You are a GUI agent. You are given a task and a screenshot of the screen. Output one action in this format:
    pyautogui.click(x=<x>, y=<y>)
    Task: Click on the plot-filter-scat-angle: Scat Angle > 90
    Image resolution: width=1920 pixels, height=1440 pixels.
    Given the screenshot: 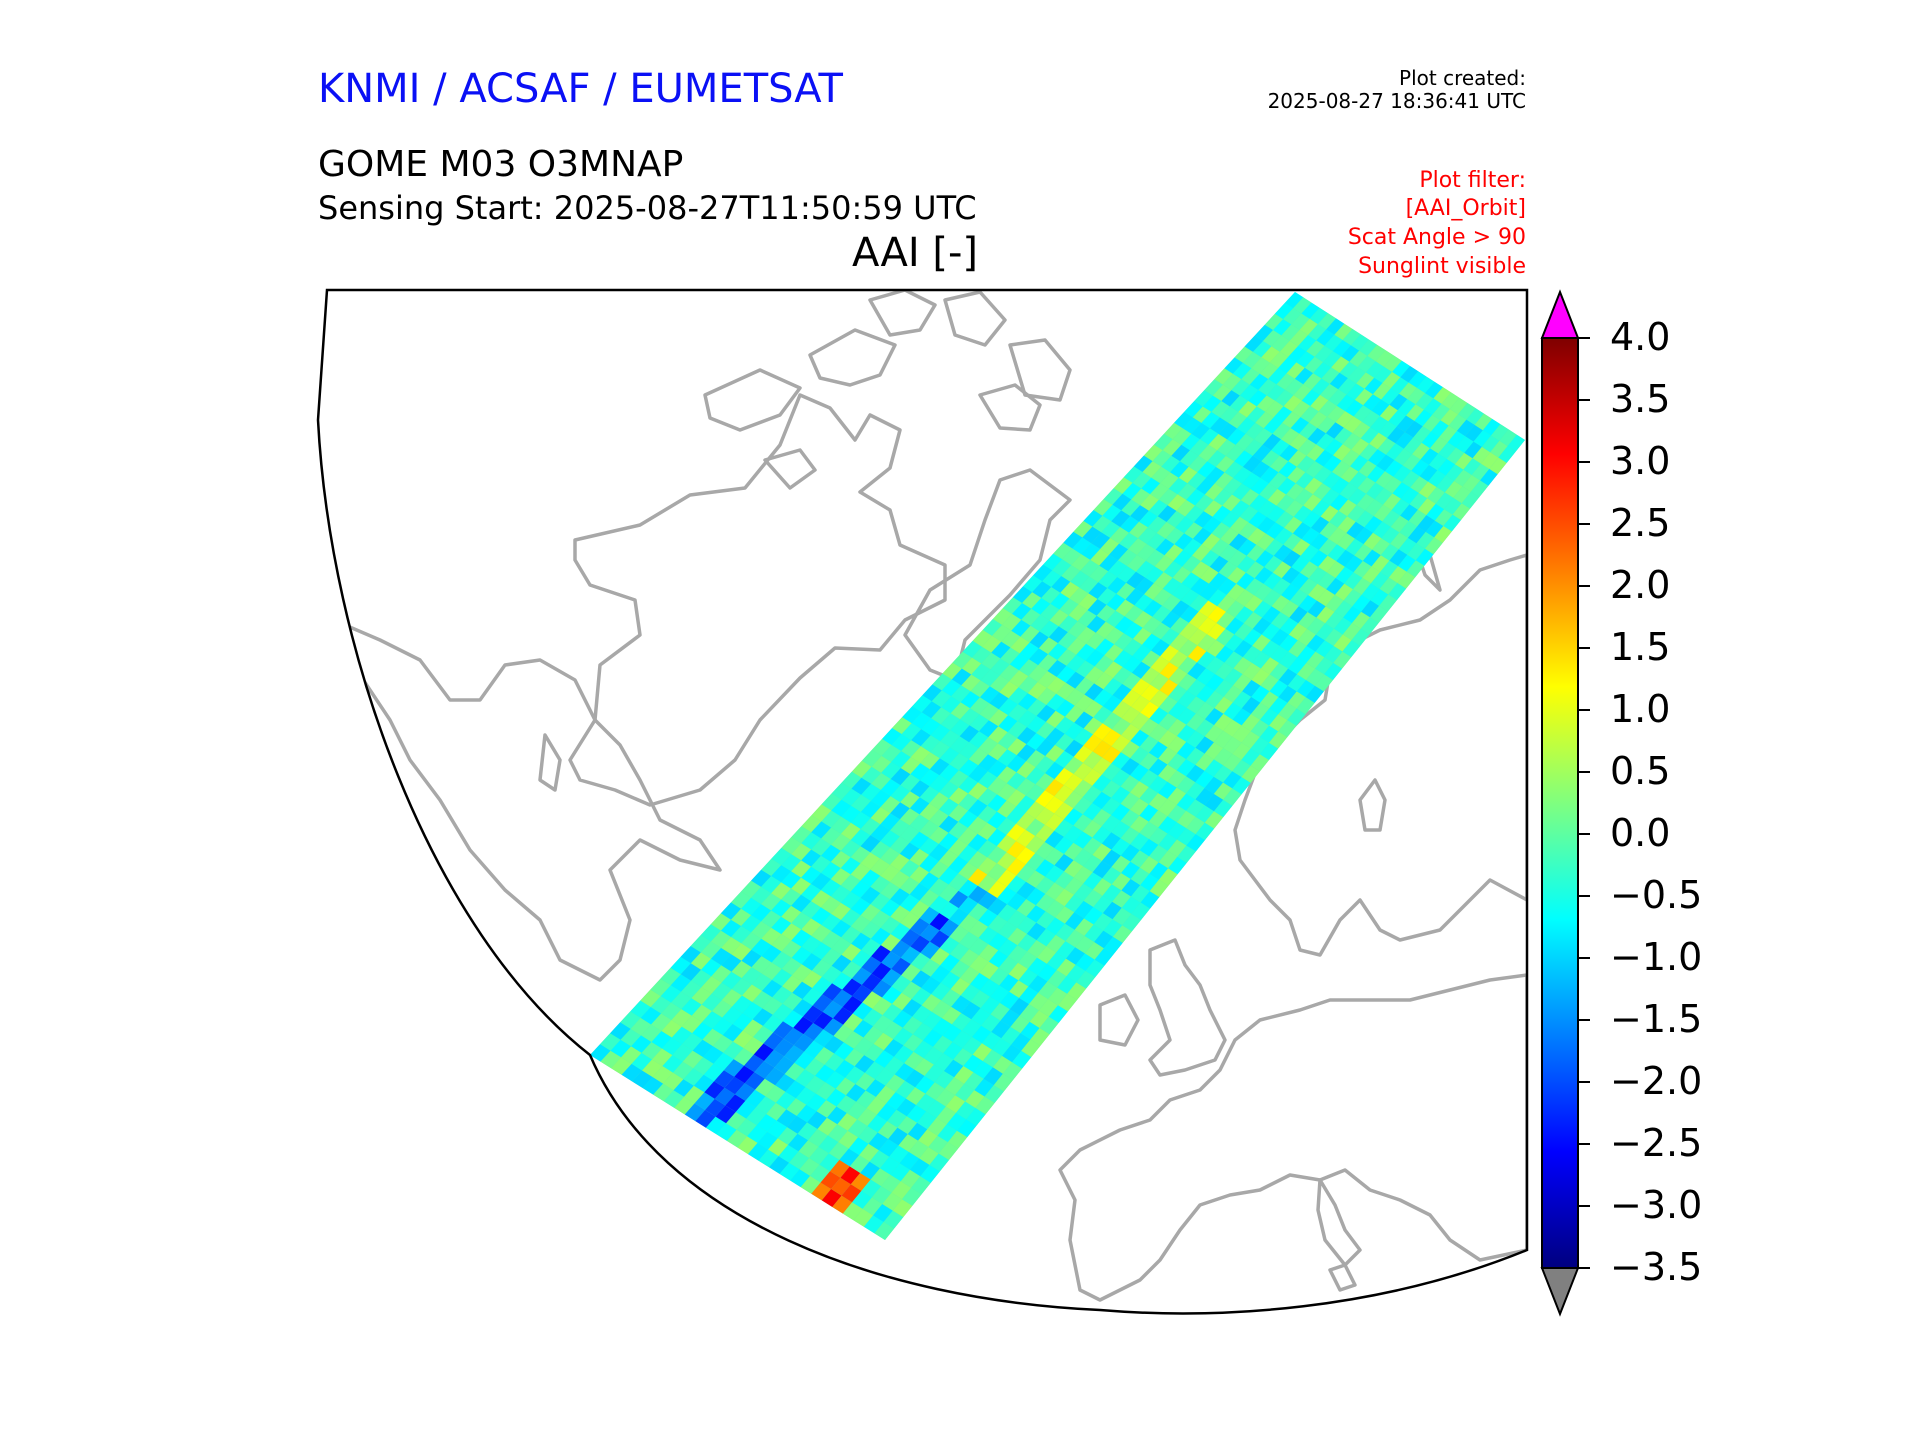 What is the action you would take?
    pyautogui.click(x=1436, y=237)
    